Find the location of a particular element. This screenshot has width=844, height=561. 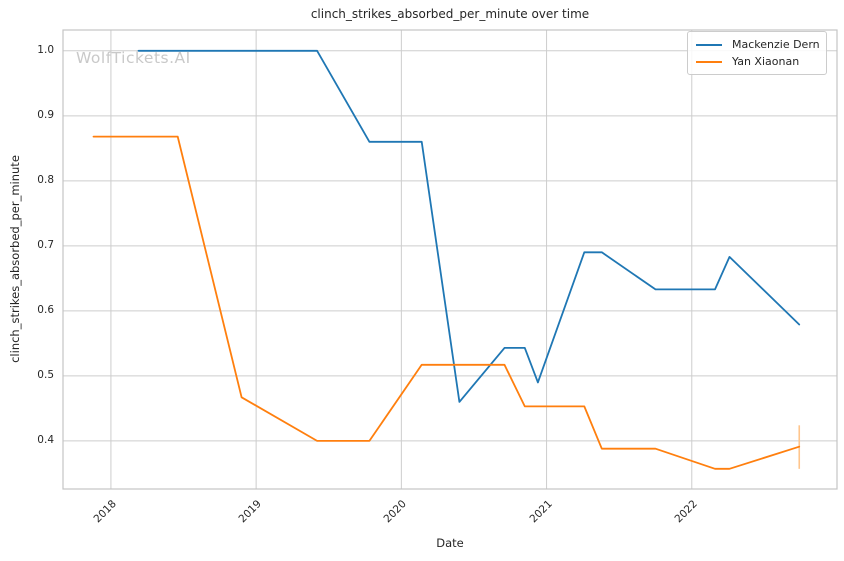

legend-label: Mackenzie Dern is located at coordinates (776, 44).